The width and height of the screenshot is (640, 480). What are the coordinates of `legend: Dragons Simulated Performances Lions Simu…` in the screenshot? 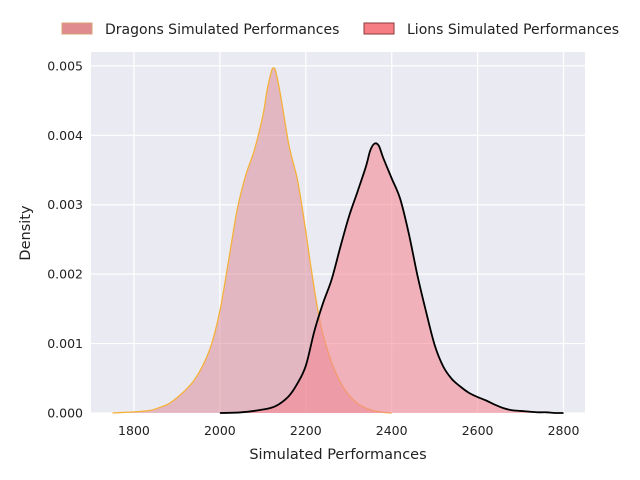 It's located at (340, 30).